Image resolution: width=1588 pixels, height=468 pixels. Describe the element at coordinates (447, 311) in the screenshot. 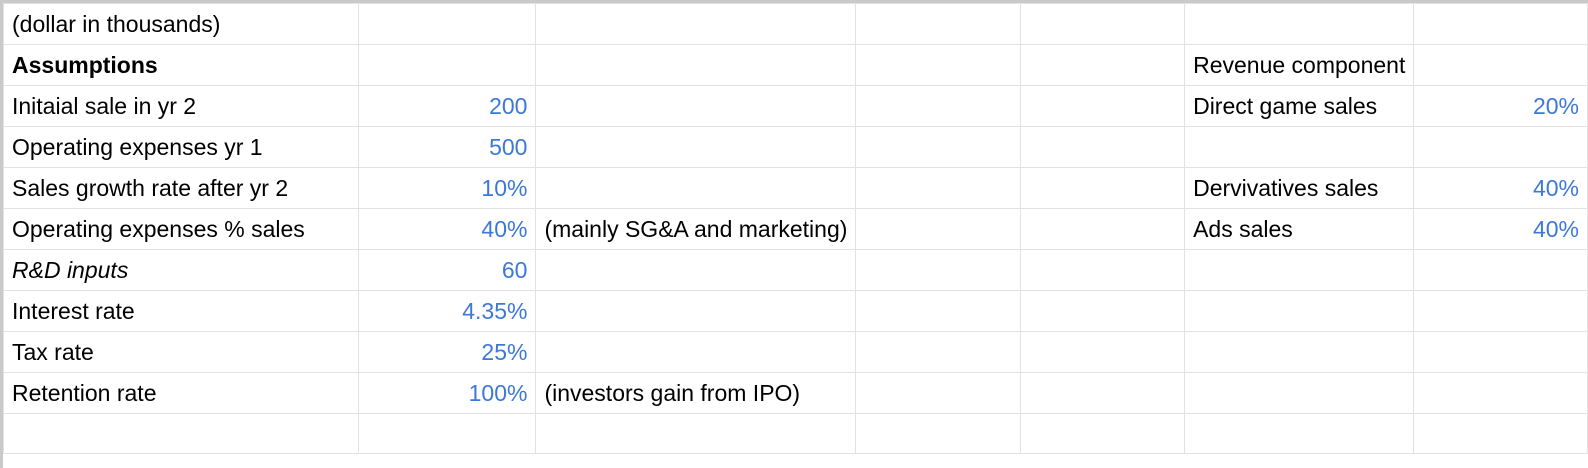

I see `assumption-value-cell: 4.35%` at that location.